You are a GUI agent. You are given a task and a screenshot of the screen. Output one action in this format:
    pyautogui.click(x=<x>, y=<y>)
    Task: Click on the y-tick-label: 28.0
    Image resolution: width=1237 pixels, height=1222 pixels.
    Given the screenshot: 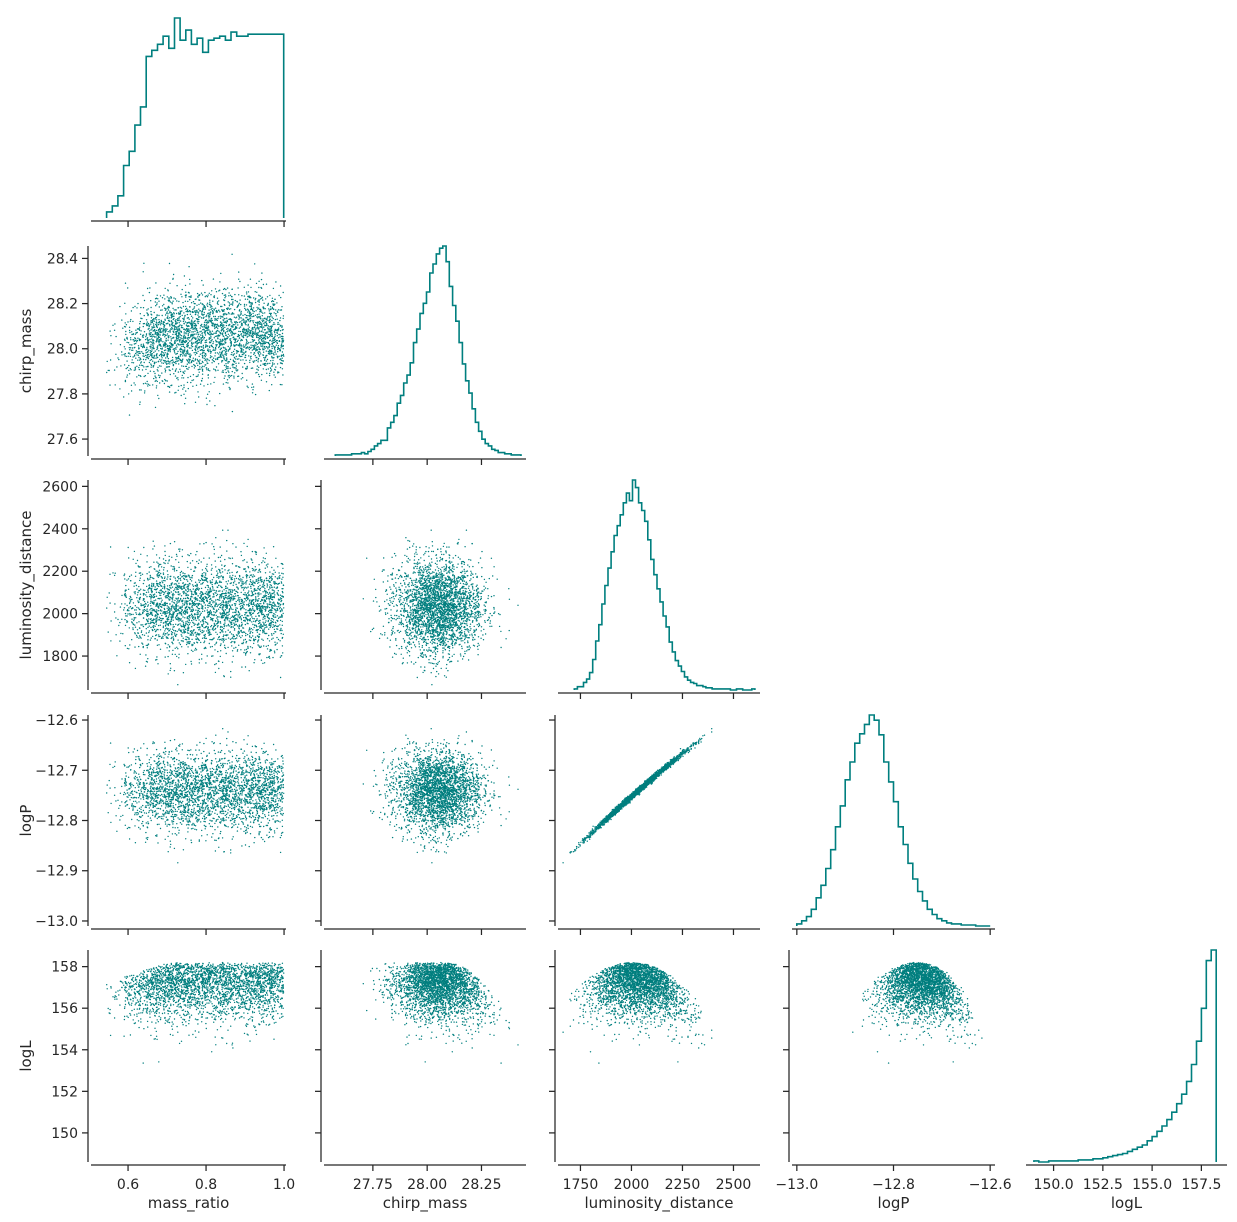 What is the action you would take?
    pyautogui.click(x=62, y=350)
    